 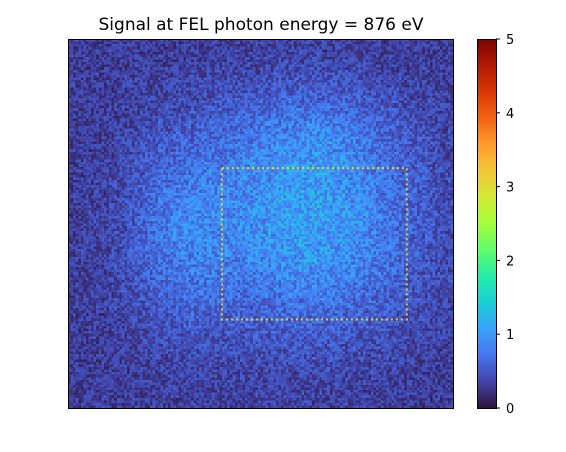 What do you see at coordinates (510, 114) in the screenshot?
I see `colorbar-tick-label: 4` at bounding box center [510, 114].